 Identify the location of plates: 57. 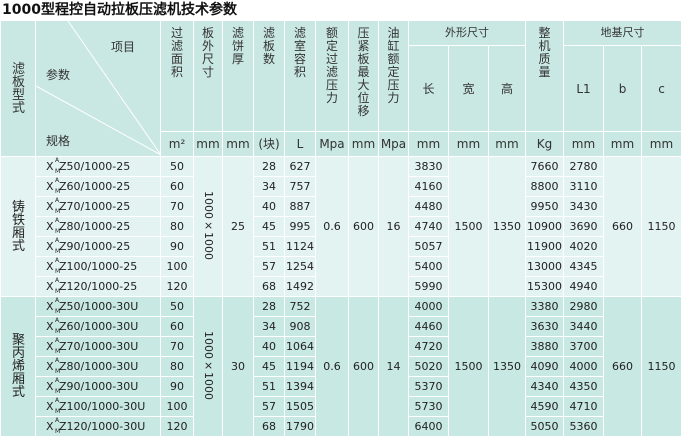
(269, 266).